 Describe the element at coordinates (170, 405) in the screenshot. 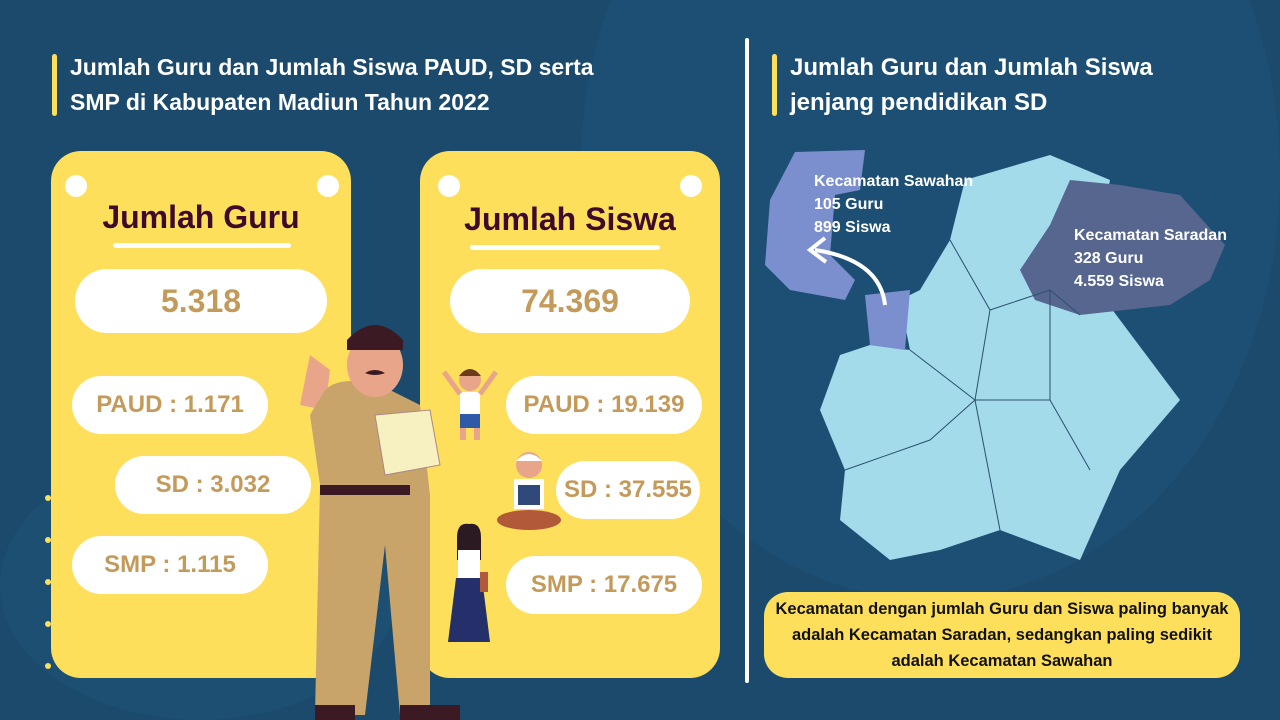

I see `guru-paud: PAUD : 1.171` at that location.